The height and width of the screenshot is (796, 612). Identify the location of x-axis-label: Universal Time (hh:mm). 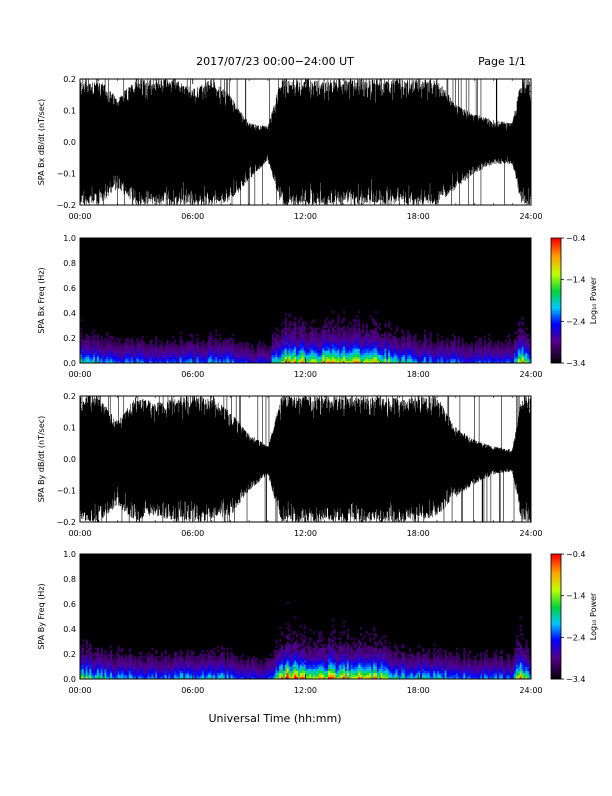
(275, 718).